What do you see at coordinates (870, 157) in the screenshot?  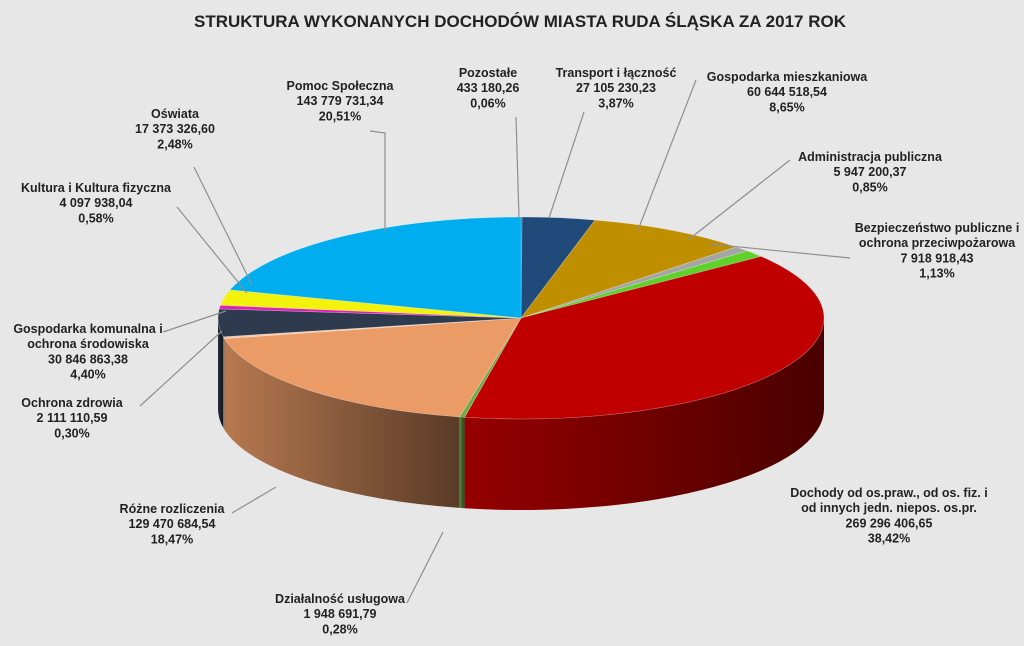 I see `data-label-name: Administracja publiczna` at bounding box center [870, 157].